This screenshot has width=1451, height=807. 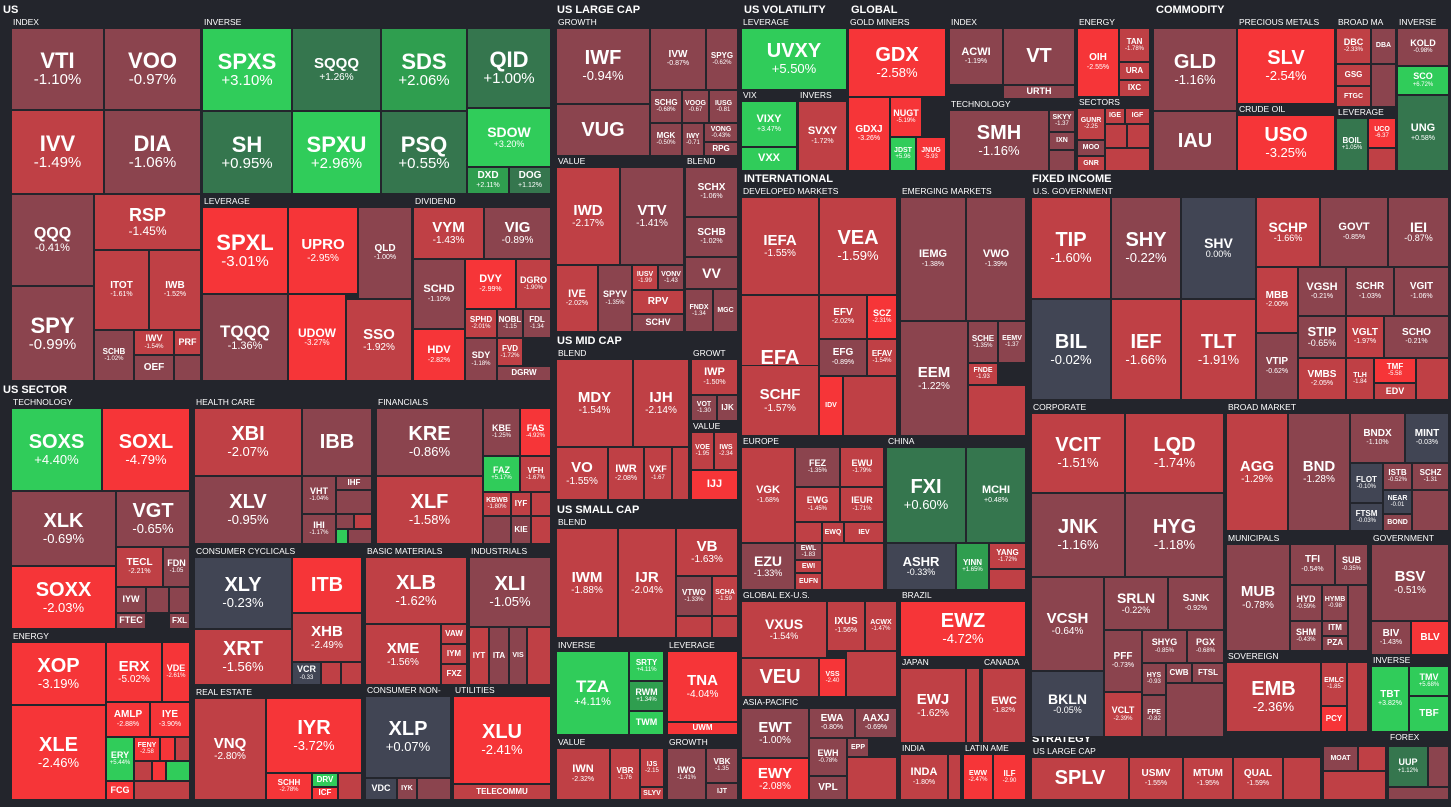 What do you see at coordinates (704, 408) in the screenshot?
I see `ticker-tile-vot: VOT -1.30` at bounding box center [704, 408].